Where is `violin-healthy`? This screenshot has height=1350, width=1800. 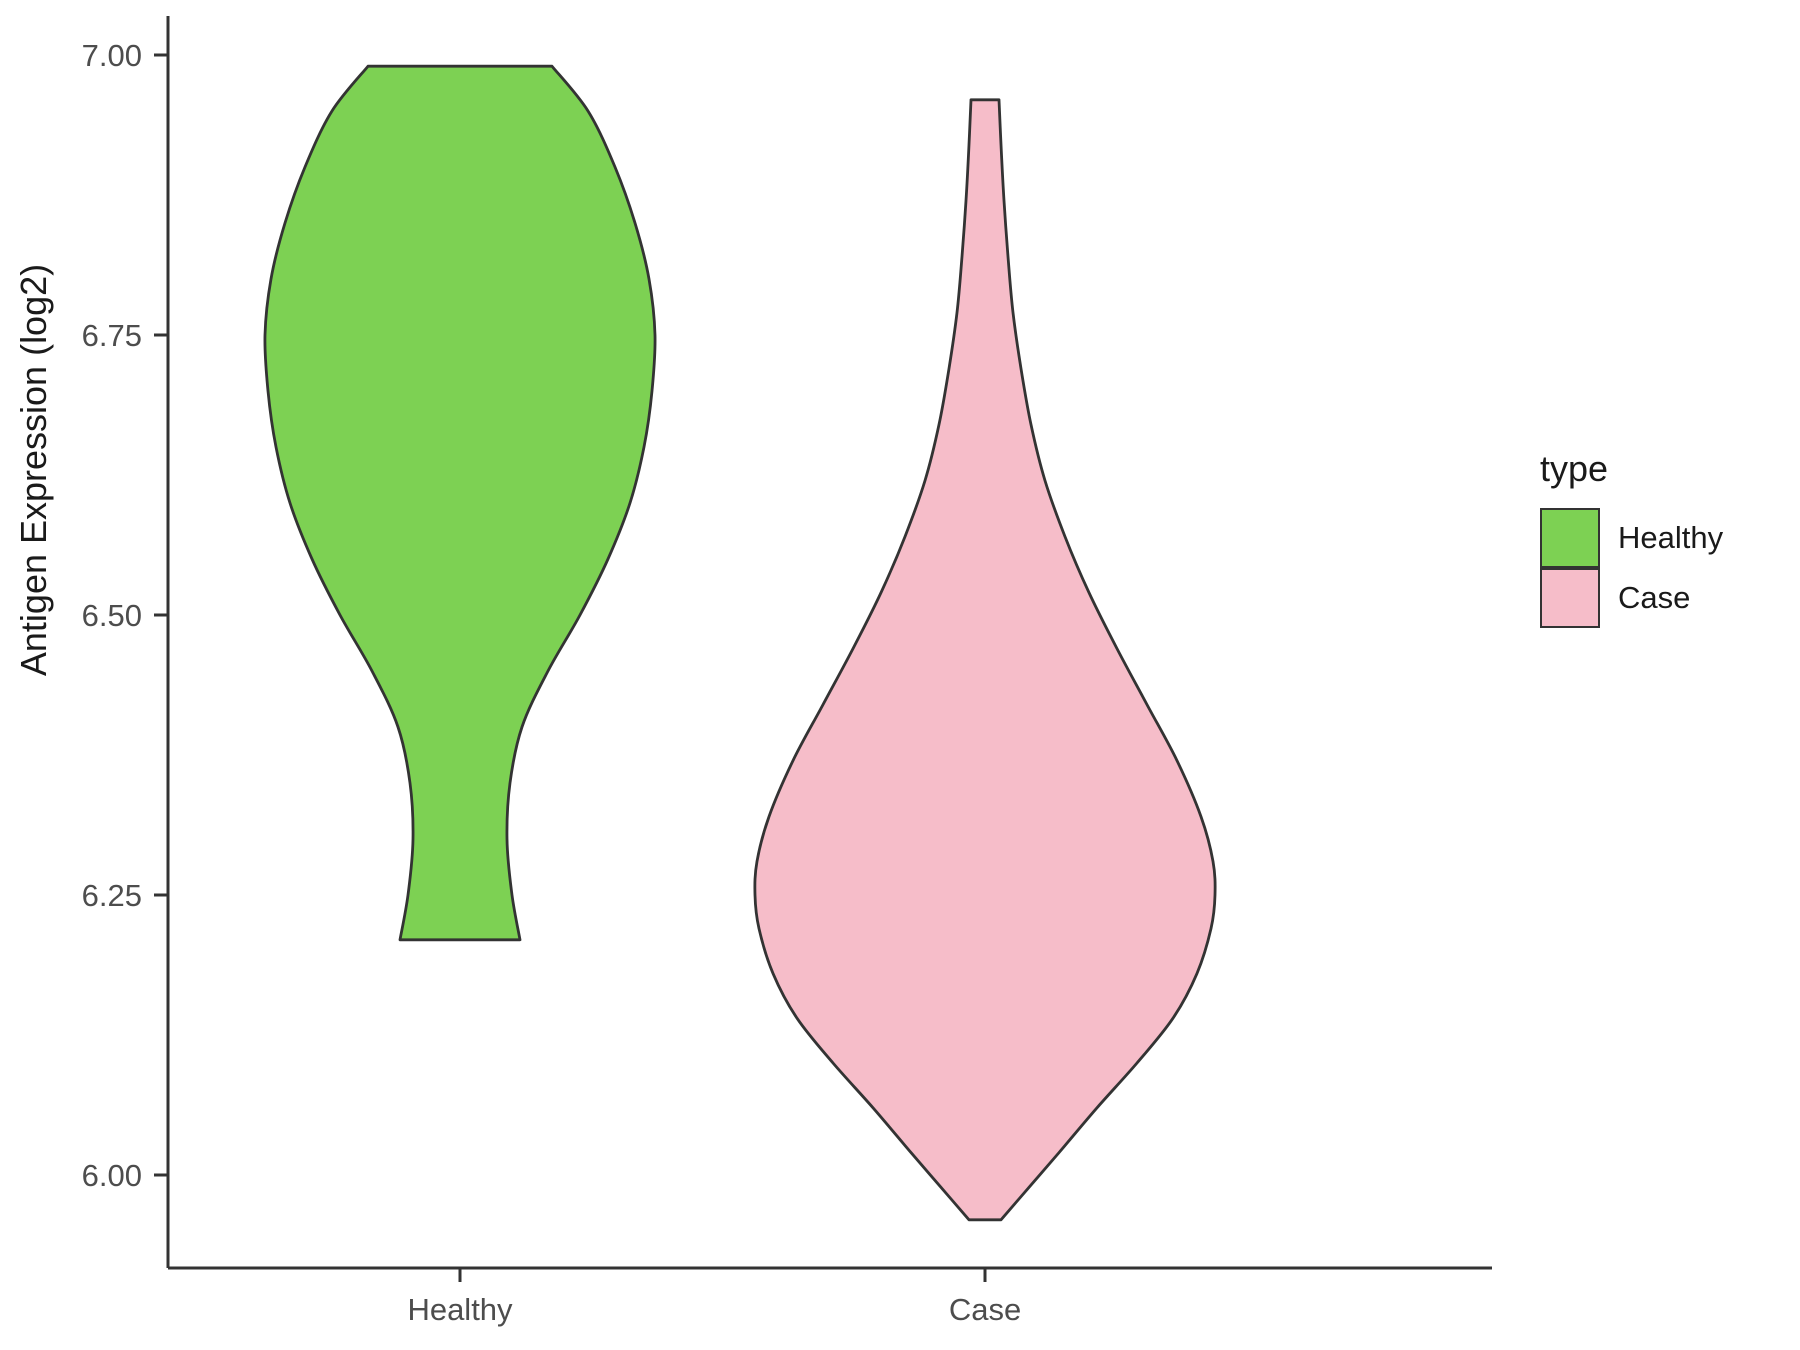 violin-healthy is located at coordinates (460, 503).